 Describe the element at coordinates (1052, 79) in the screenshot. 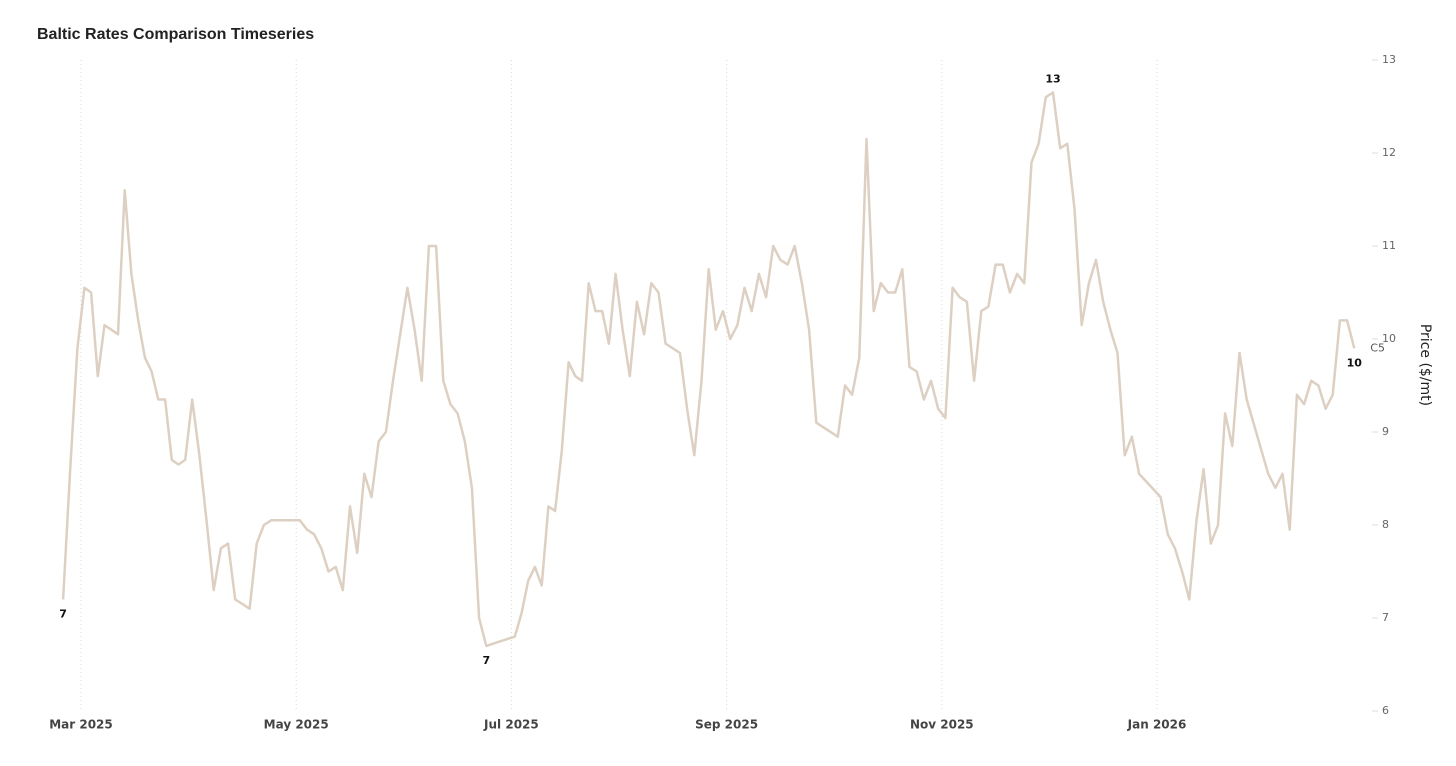

I see `data-label: 13` at that location.